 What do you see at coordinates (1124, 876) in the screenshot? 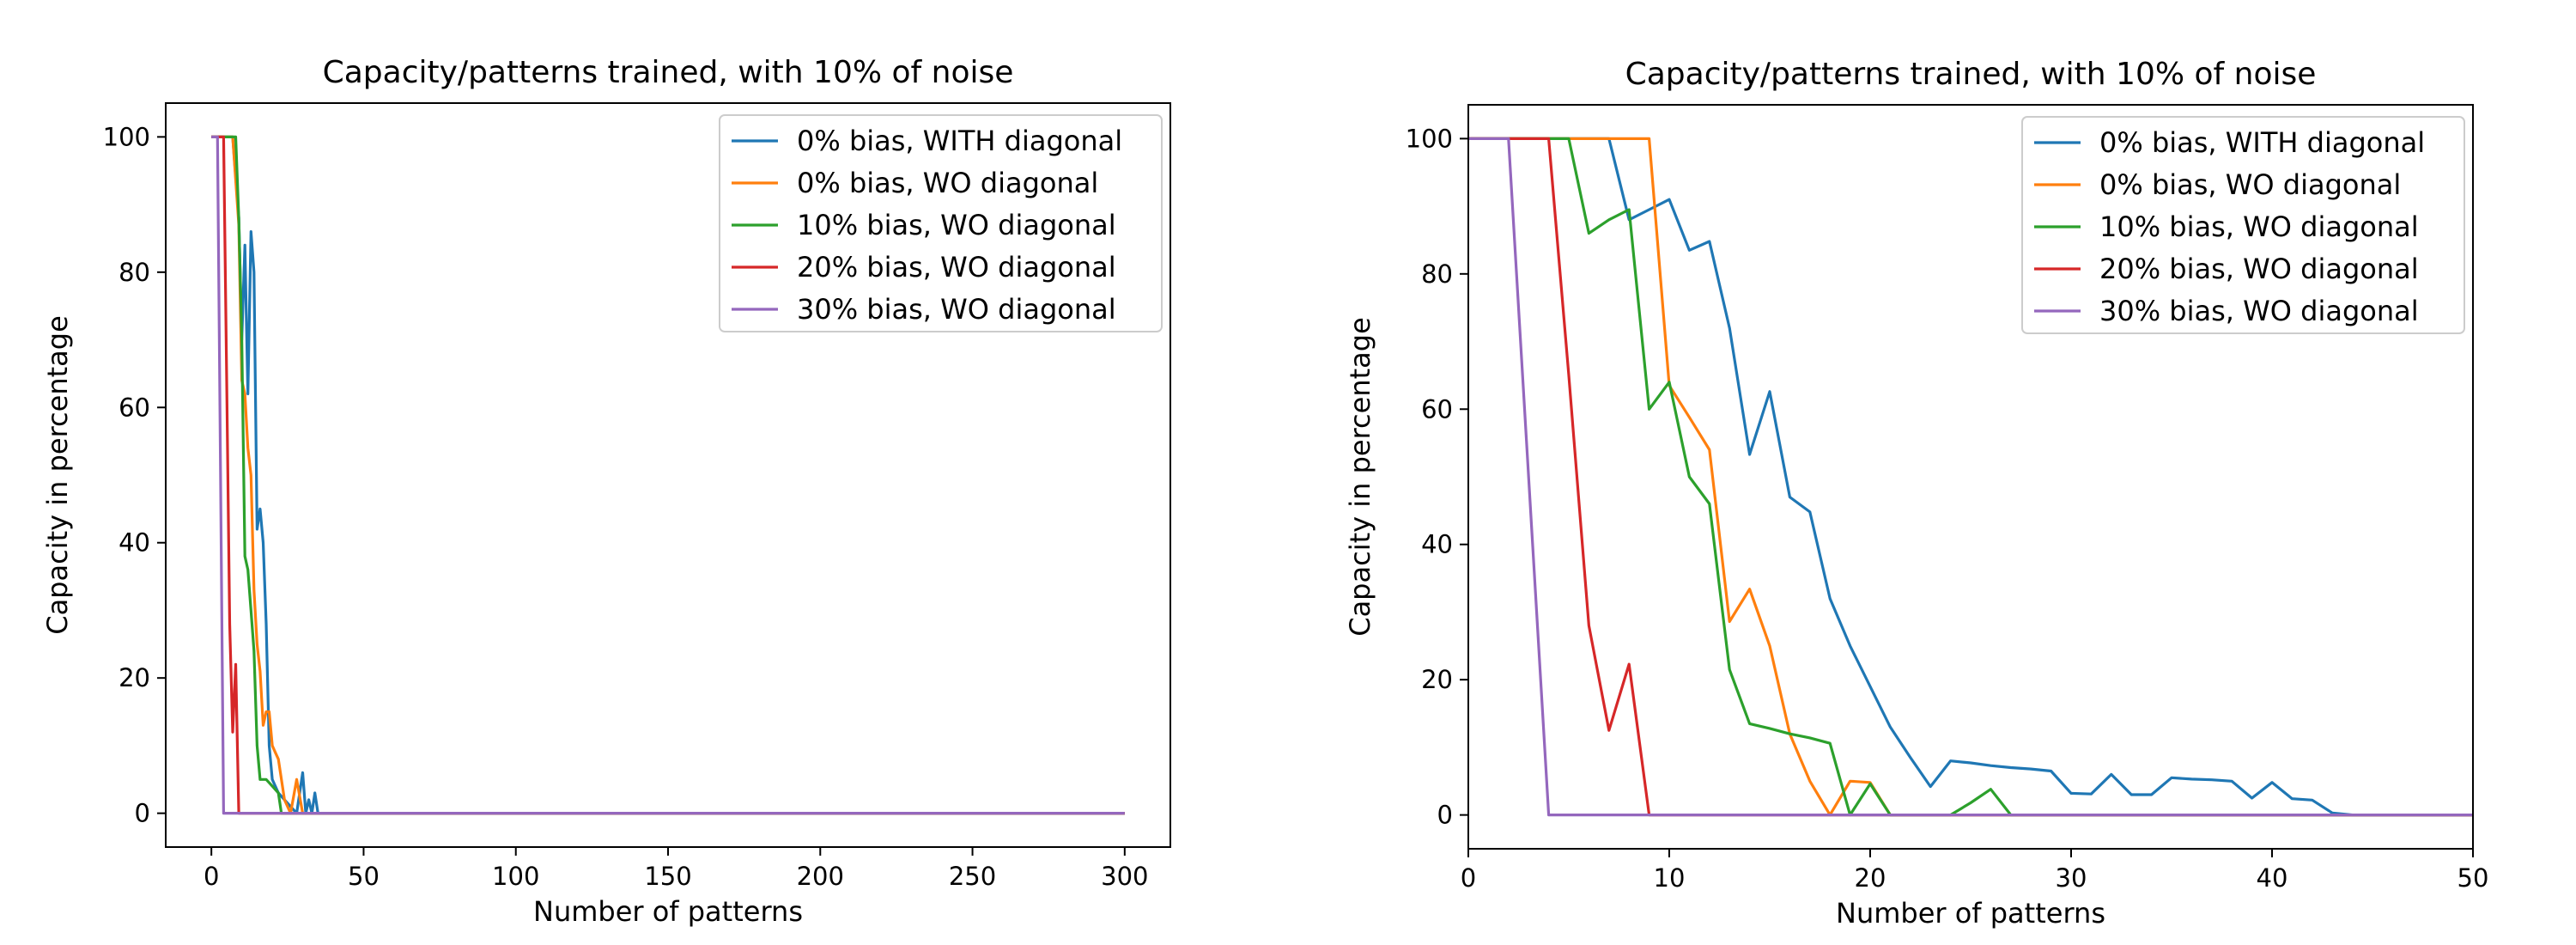
I see `x-tick-label: 300` at bounding box center [1124, 876].